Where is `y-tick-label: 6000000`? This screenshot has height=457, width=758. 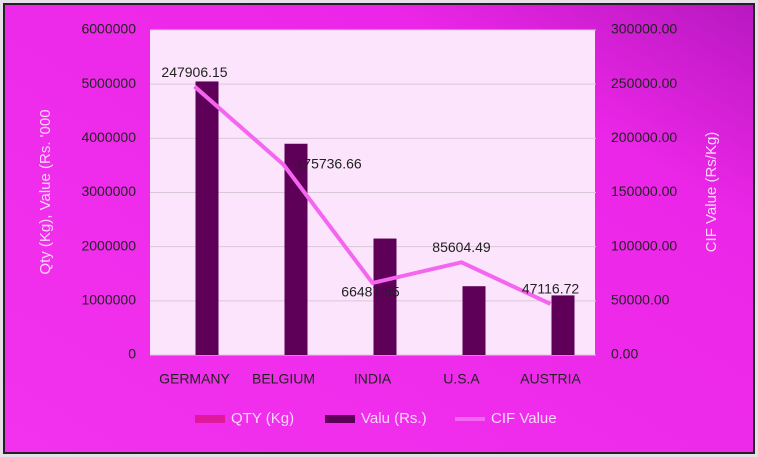
y-tick-label: 6000000 is located at coordinates (108, 29).